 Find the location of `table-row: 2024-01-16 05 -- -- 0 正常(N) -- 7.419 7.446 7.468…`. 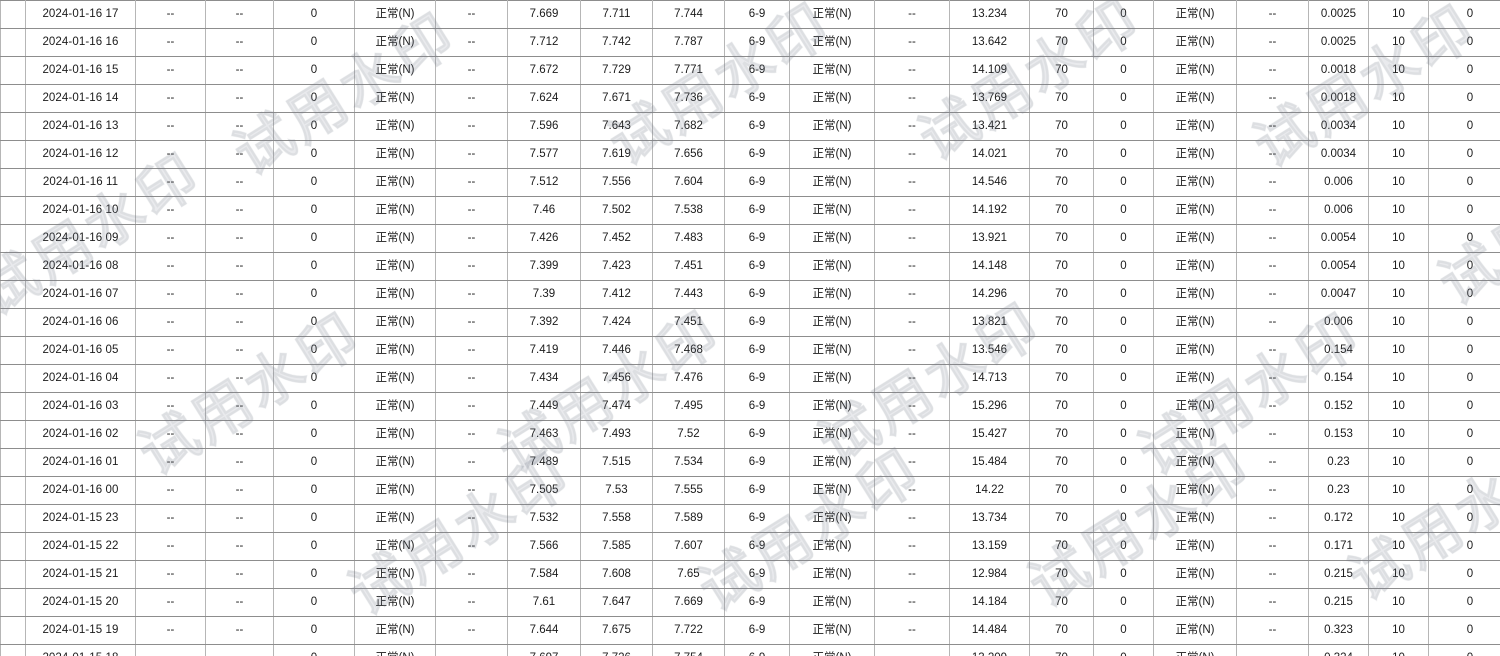

table-row: 2024-01-16 05 -- -- 0 正常(N) -- 7.419 7.446 7.468… is located at coordinates (750, 350).